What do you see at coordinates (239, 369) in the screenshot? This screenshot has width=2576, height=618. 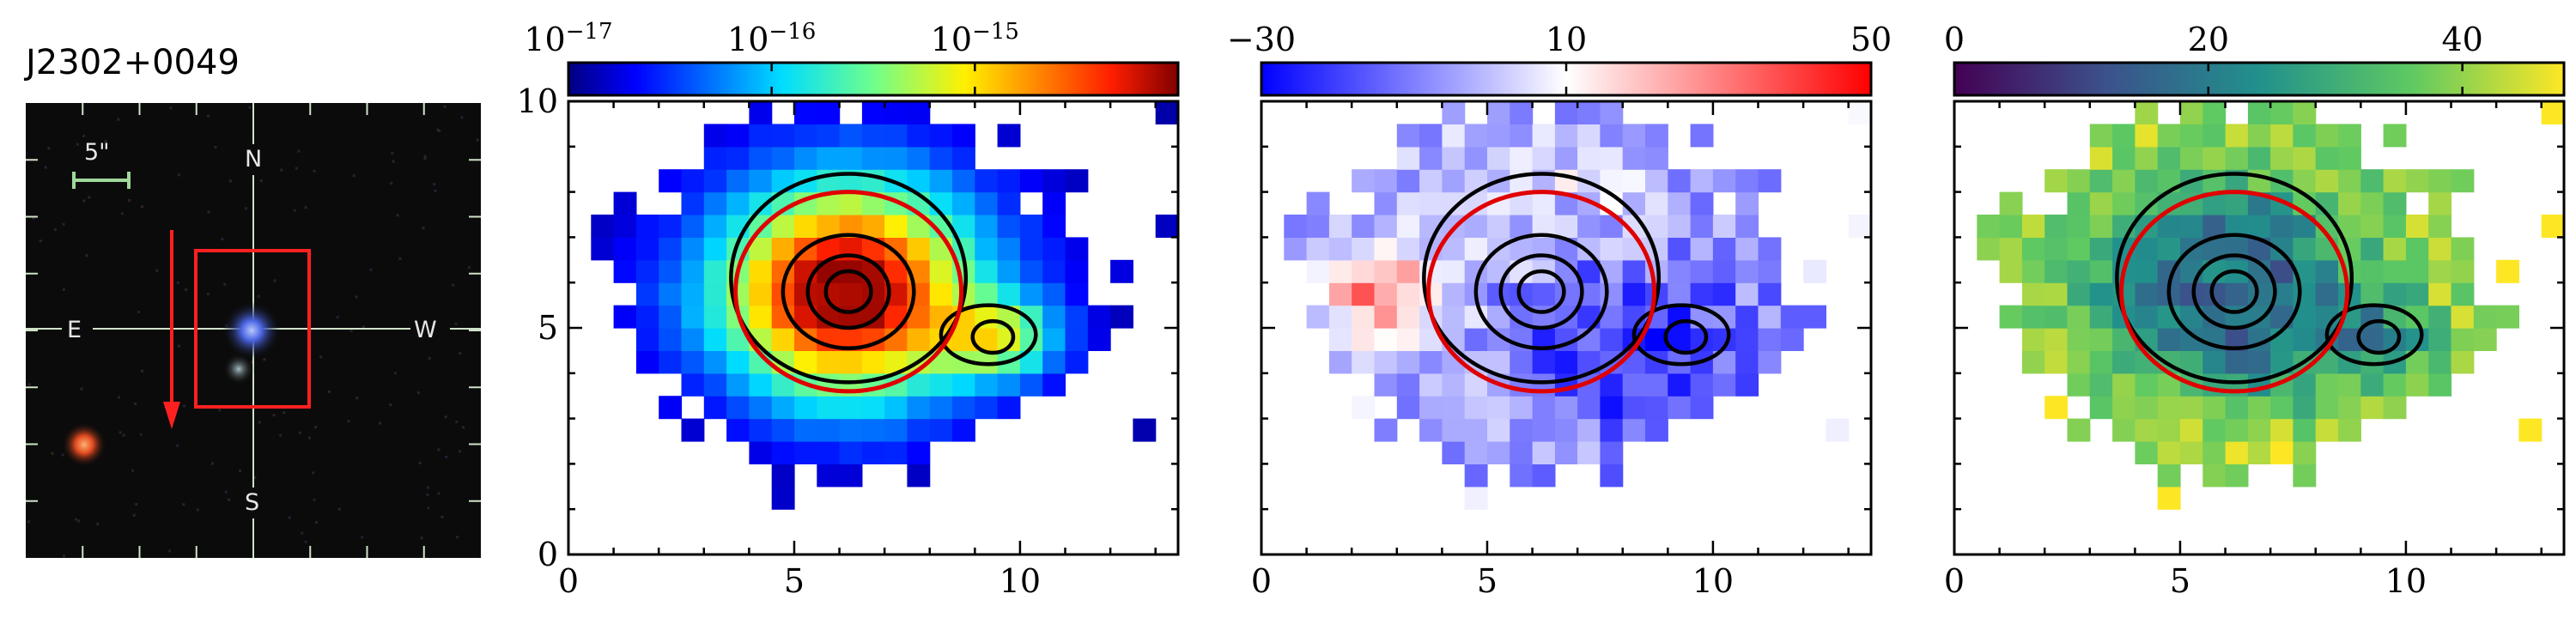 I see `companion-galaxy` at bounding box center [239, 369].